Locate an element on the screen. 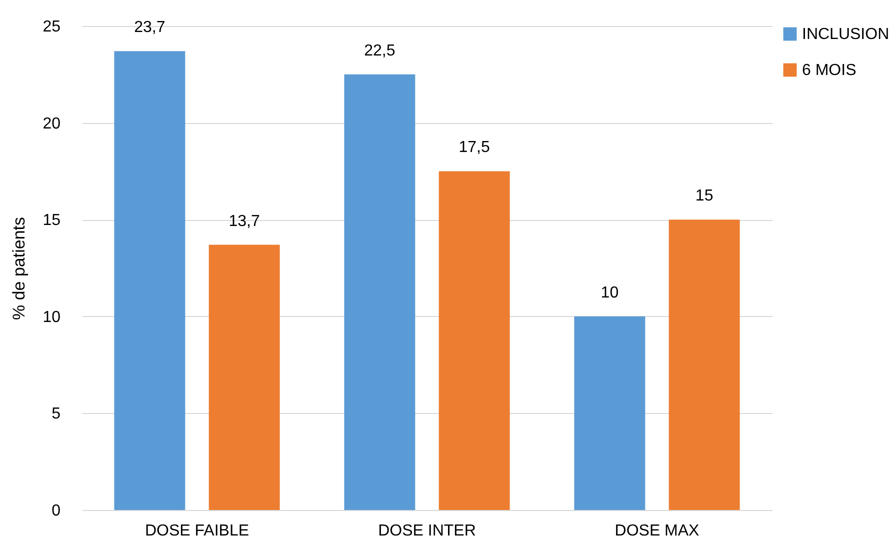  data-label: 22,5 is located at coordinates (380, 51).